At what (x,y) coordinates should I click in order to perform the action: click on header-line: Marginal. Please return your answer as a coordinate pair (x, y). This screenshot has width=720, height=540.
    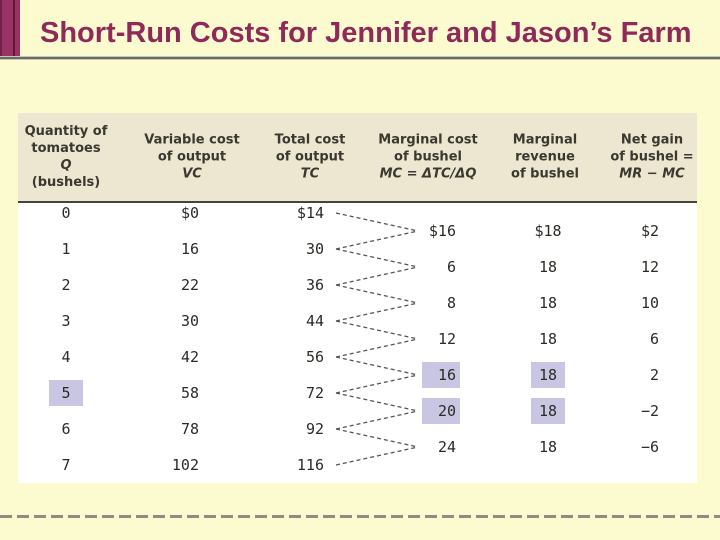
    Looking at the image, I should click on (545, 140).